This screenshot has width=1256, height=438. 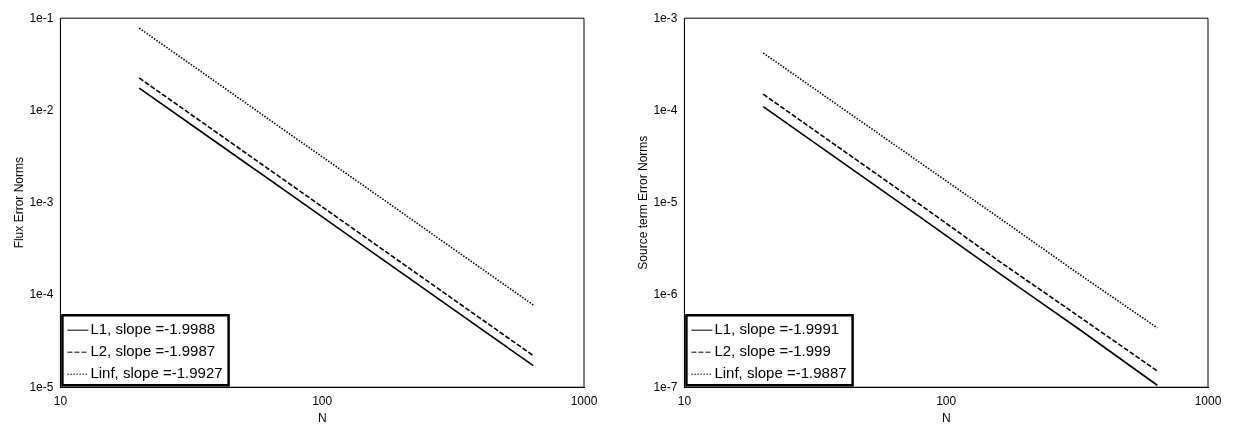 I want to click on y-axis-title: Source term Error Norms, so click(x=642, y=202).